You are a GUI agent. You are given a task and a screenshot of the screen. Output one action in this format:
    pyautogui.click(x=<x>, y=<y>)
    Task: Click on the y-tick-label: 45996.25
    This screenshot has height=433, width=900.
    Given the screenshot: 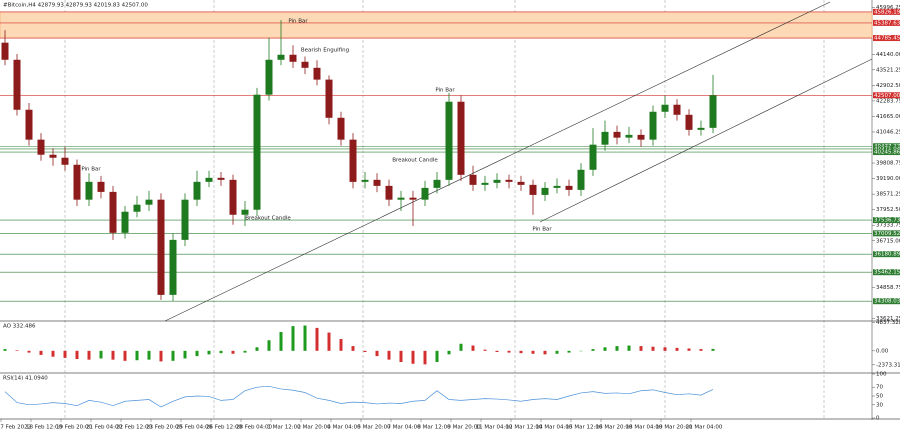 What is the action you would take?
    pyautogui.click(x=888, y=8)
    